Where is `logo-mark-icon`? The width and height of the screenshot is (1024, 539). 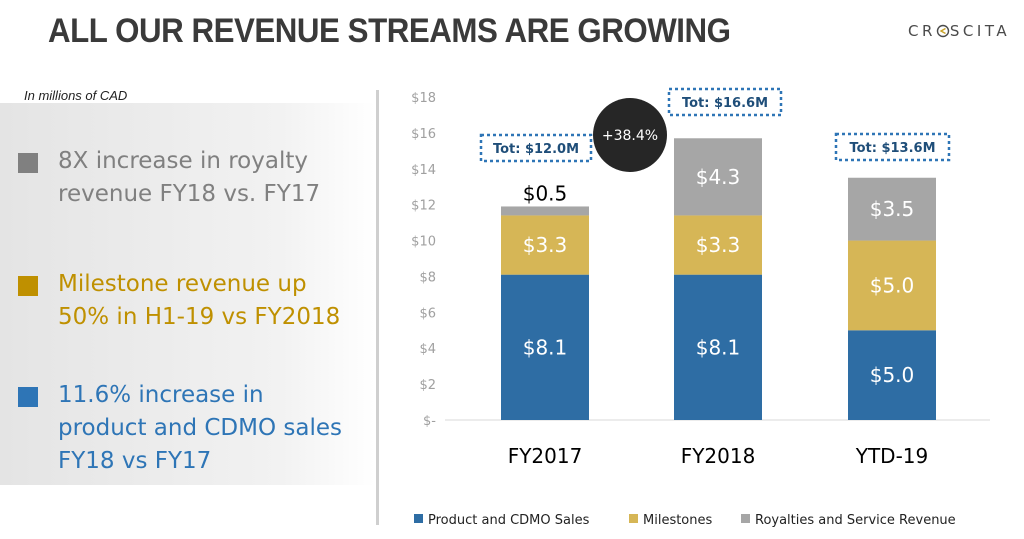 logo-mark-icon is located at coordinates (943, 31).